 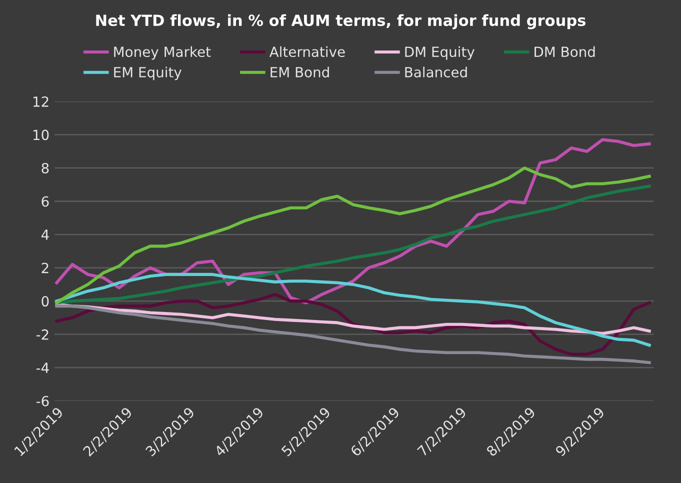 I want to click on y-tick-label: 12, so click(x=40, y=101).